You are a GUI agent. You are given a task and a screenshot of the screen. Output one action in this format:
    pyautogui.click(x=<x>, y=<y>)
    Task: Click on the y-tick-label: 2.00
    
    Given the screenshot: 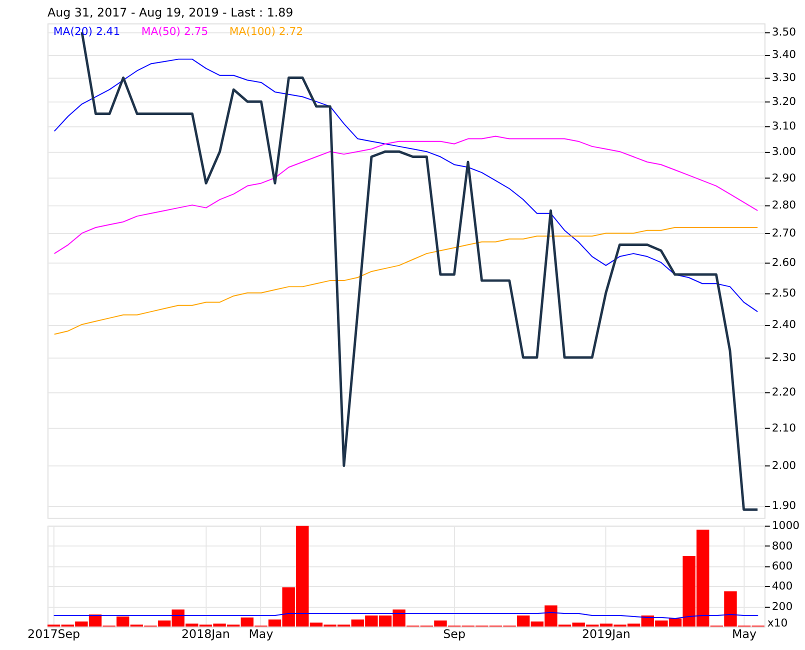 What is the action you would take?
    pyautogui.click(x=784, y=465)
    